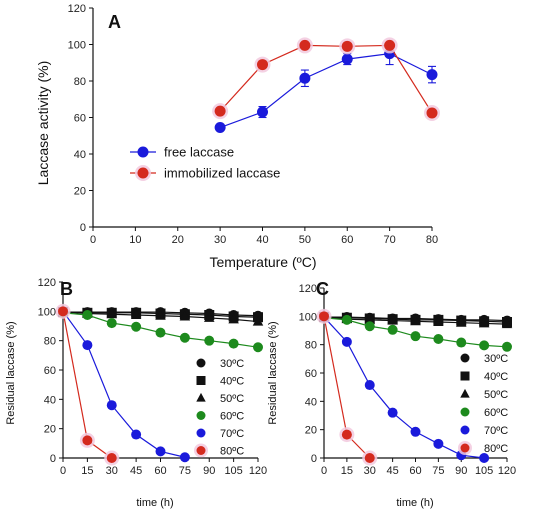  I want to click on panel-c-label: C, so click(322, 289).